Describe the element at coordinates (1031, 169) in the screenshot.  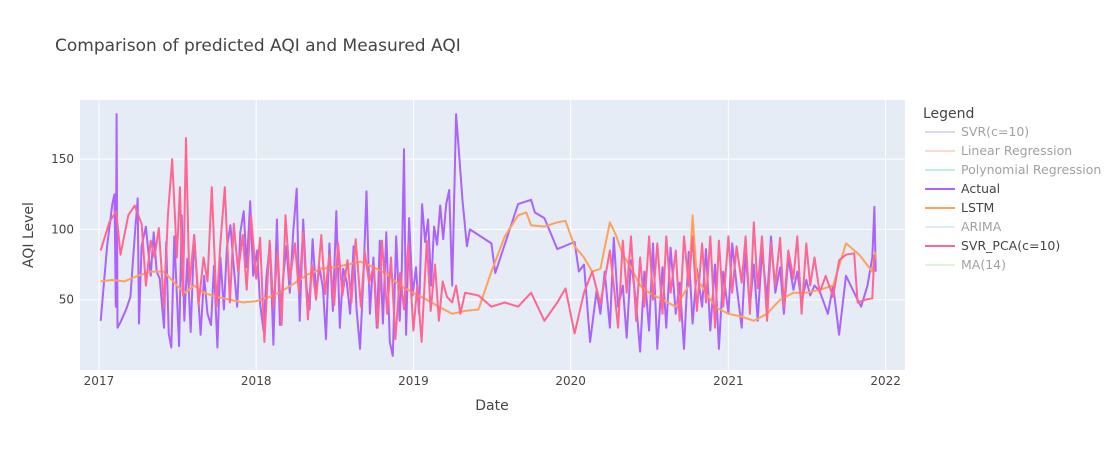
I see `legend-label: Polynomial Regression` at that location.